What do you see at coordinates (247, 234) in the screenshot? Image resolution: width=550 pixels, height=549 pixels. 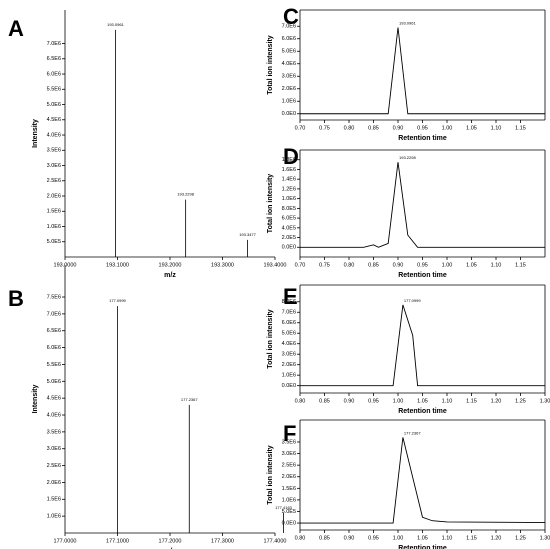 I see `peak-label: 193.3477` at bounding box center [247, 234].